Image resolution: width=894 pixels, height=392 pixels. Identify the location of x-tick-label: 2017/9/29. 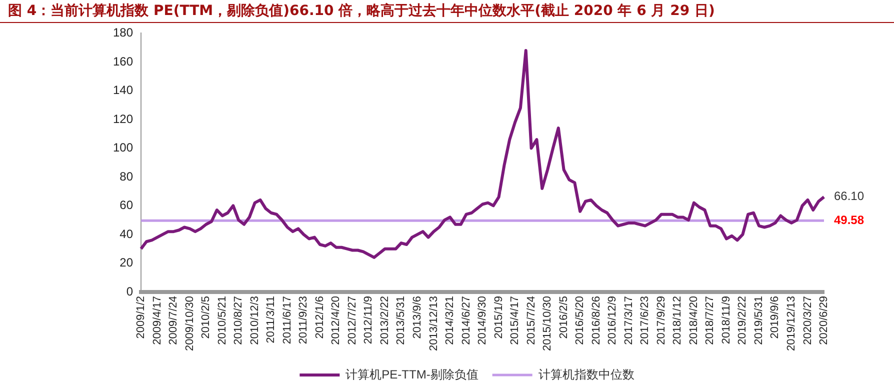
(661, 320).